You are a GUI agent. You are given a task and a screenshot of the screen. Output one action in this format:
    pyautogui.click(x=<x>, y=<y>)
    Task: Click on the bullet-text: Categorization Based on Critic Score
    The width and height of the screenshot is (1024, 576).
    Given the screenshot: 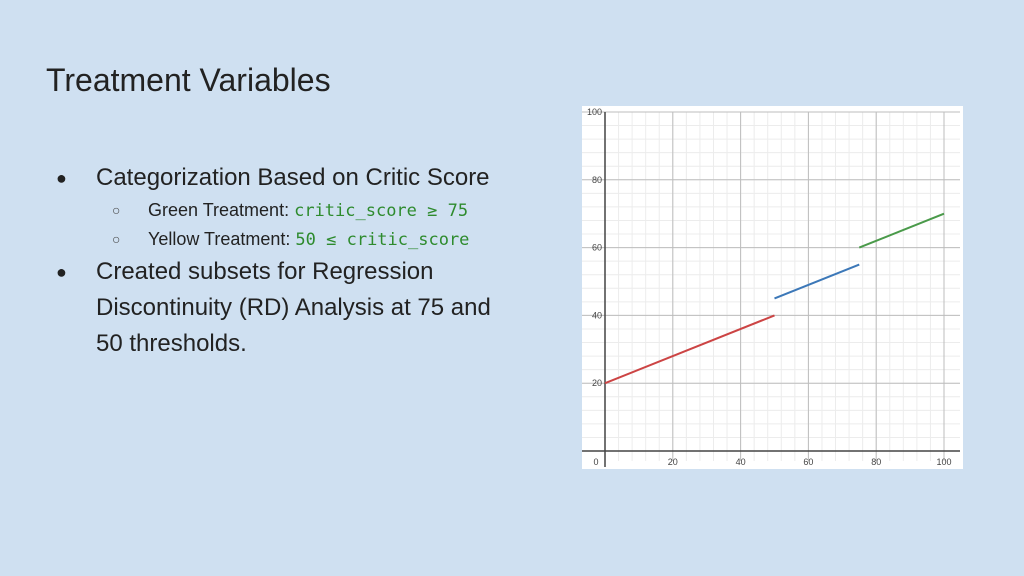 What is the action you would take?
    pyautogui.click(x=293, y=177)
    